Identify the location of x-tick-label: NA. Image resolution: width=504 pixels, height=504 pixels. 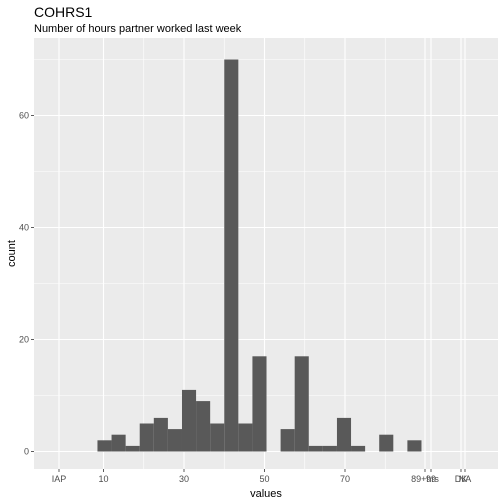
(465, 479).